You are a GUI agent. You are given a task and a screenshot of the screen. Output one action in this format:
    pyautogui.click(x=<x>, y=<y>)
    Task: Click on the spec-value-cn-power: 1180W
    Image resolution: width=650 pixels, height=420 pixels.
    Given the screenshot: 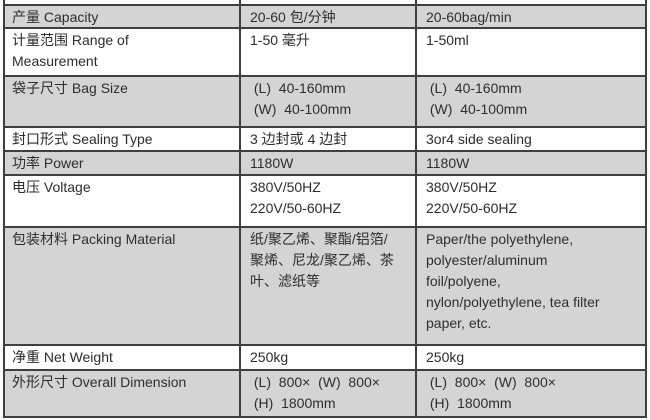 What is the action you would take?
    pyautogui.click(x=329, y=164)
    